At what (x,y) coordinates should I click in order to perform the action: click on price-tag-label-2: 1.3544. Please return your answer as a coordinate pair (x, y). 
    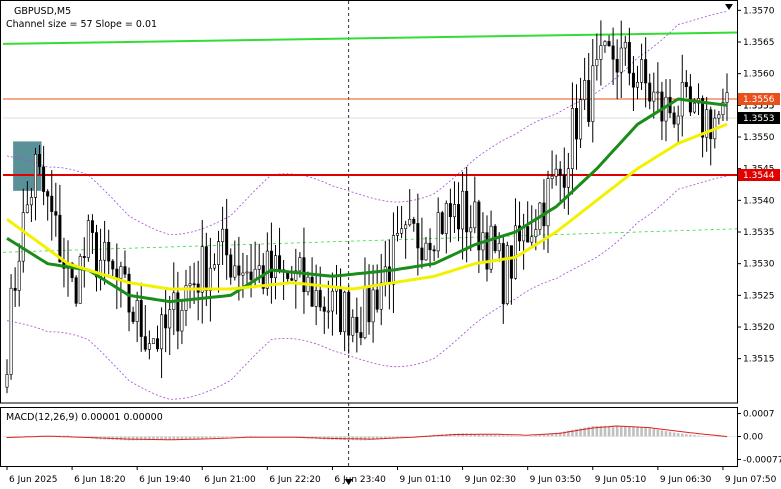
    Looking at the image, I should click on (759, 176).